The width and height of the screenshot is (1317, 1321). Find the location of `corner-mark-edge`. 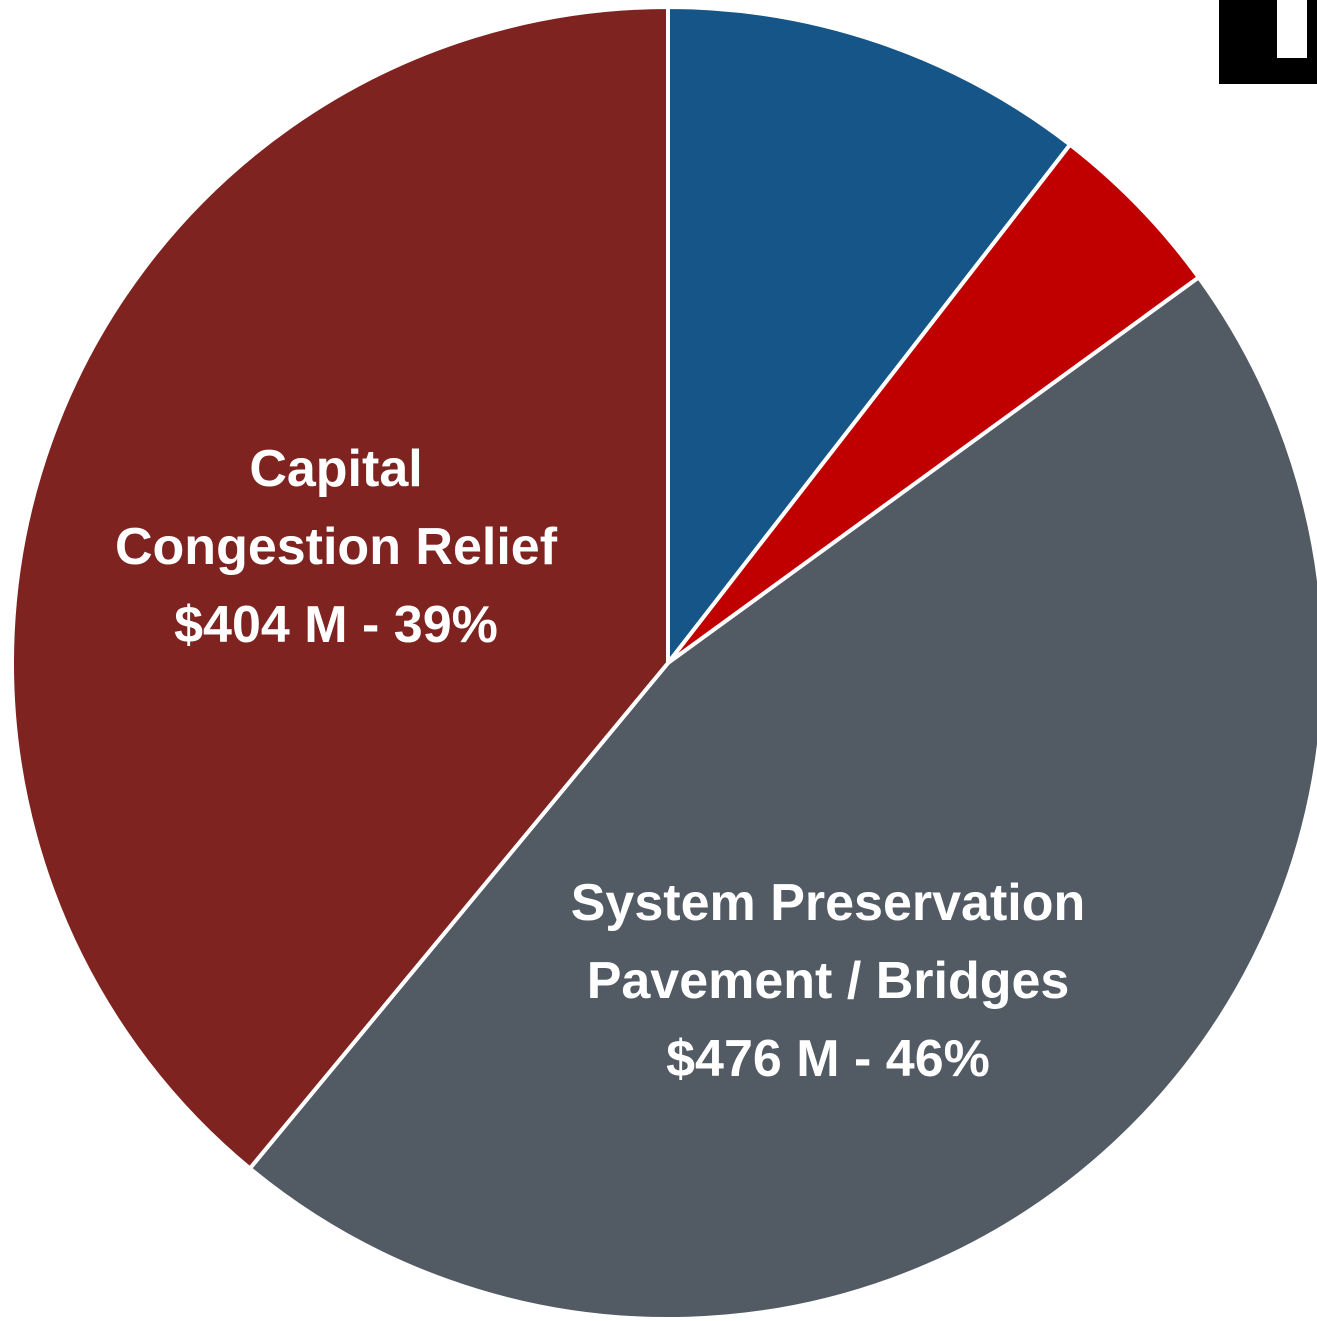

corner-mark-edge is located at coordinates (1312, 29).